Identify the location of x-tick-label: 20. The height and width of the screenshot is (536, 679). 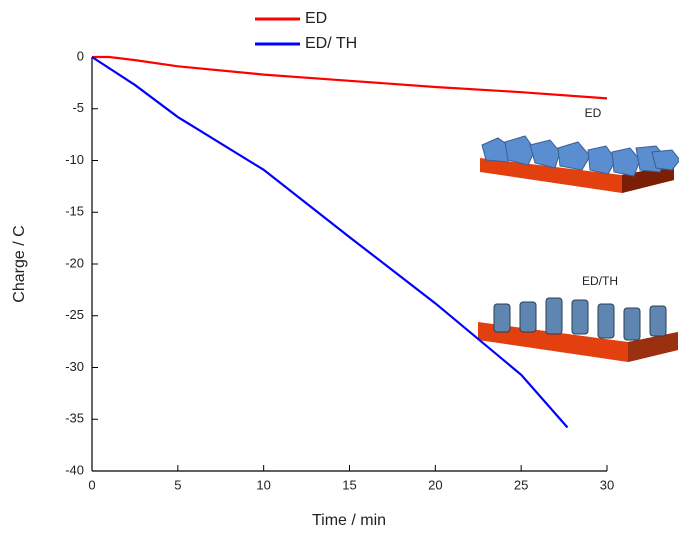
(435, 484).